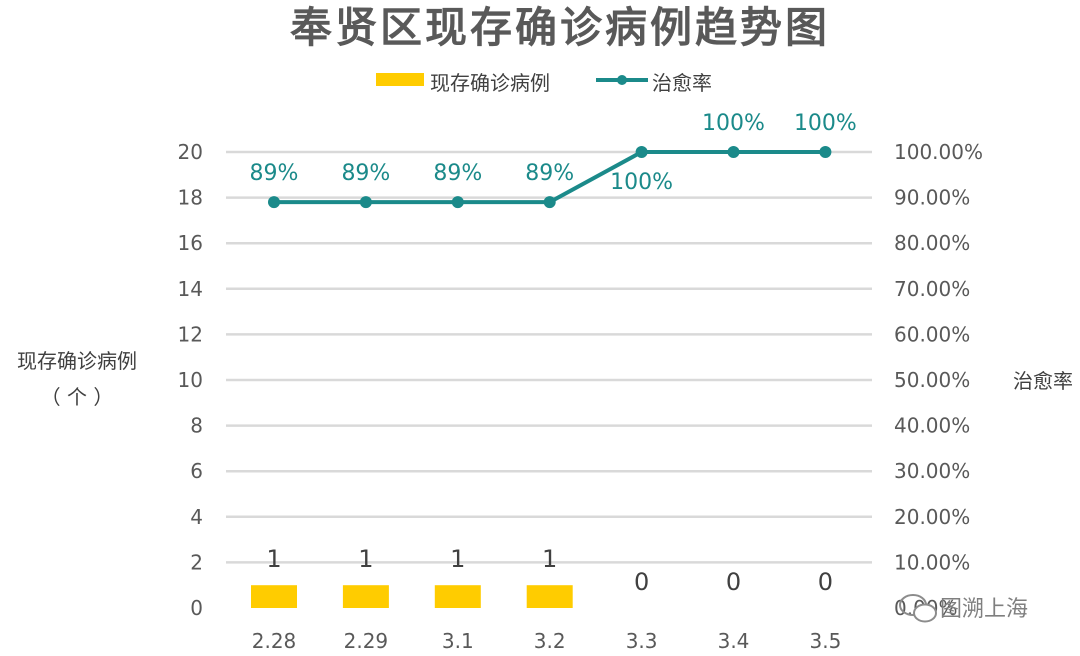  I want to click on left-tick-label: 6, so click(196, 471).